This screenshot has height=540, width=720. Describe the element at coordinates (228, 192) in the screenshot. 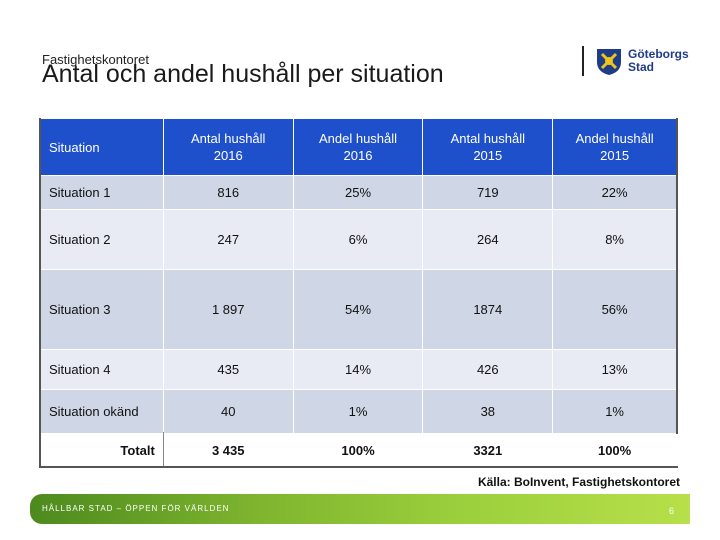

I see `cell-antal-2016: 816` at that location.